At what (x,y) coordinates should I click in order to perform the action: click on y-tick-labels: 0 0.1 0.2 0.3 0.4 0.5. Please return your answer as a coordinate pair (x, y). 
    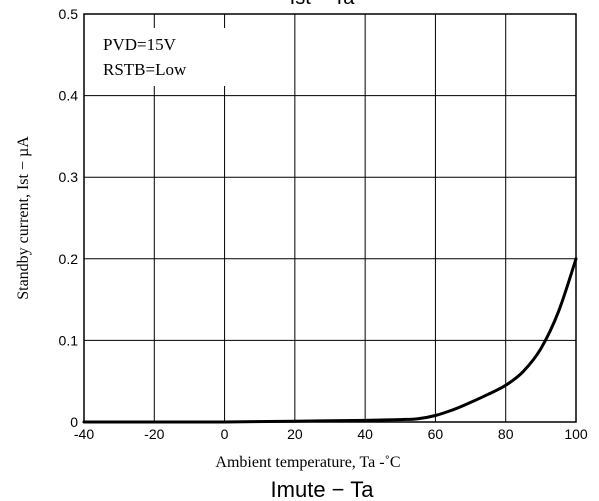
    Looking at the image, I should click on (69, 218).